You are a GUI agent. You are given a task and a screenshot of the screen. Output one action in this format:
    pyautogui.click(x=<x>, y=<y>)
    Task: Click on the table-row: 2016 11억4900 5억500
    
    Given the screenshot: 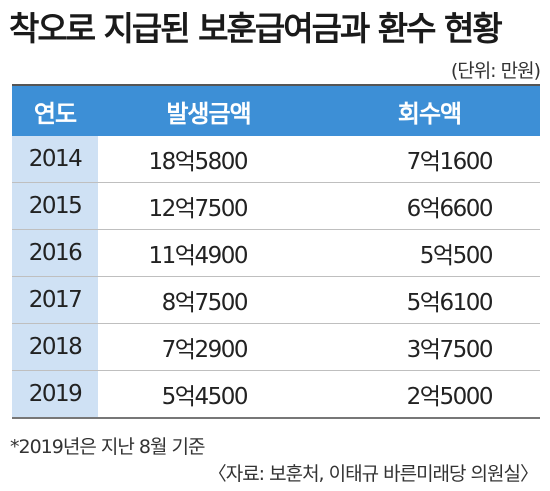 What is the action you would take?
    pyautogui.click(x=276, y=253)
    